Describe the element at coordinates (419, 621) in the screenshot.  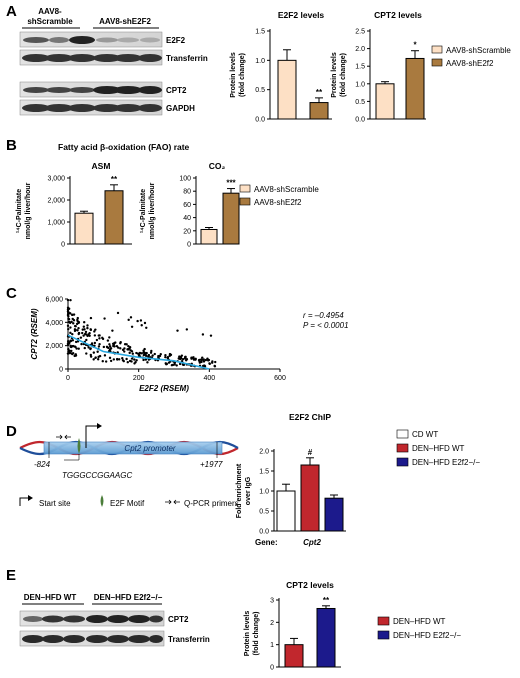
I see `legend-e-item-0: DEN–HFD WT` at that location.